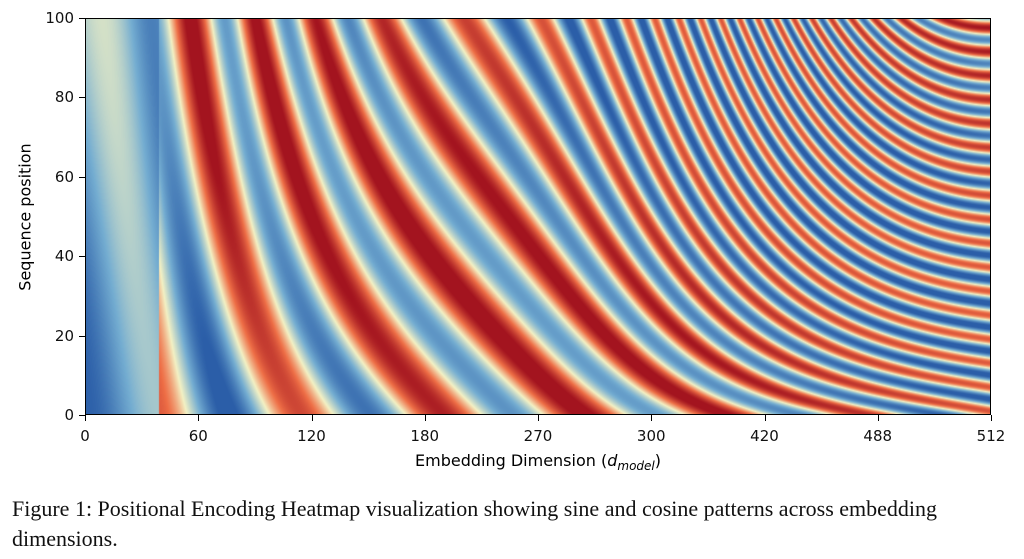  What do you see at coordinates (25, 217) in the screenshot?
I see `y-axis-label: Sequence position` at bounding box center [25, 217].